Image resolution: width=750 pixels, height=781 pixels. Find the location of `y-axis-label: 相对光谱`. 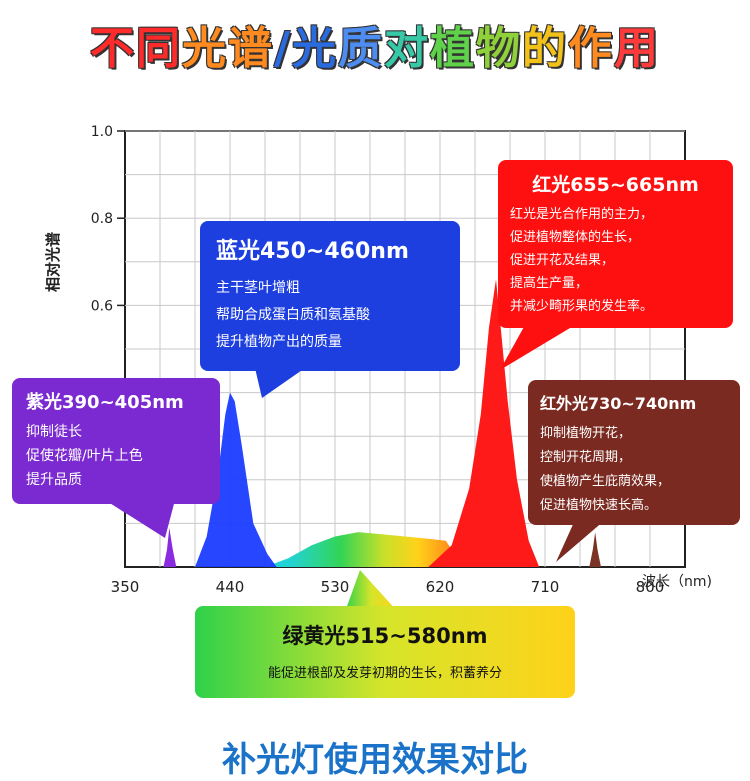

y-axis-label: 相对光谱 is located at coordinates (53, 262).